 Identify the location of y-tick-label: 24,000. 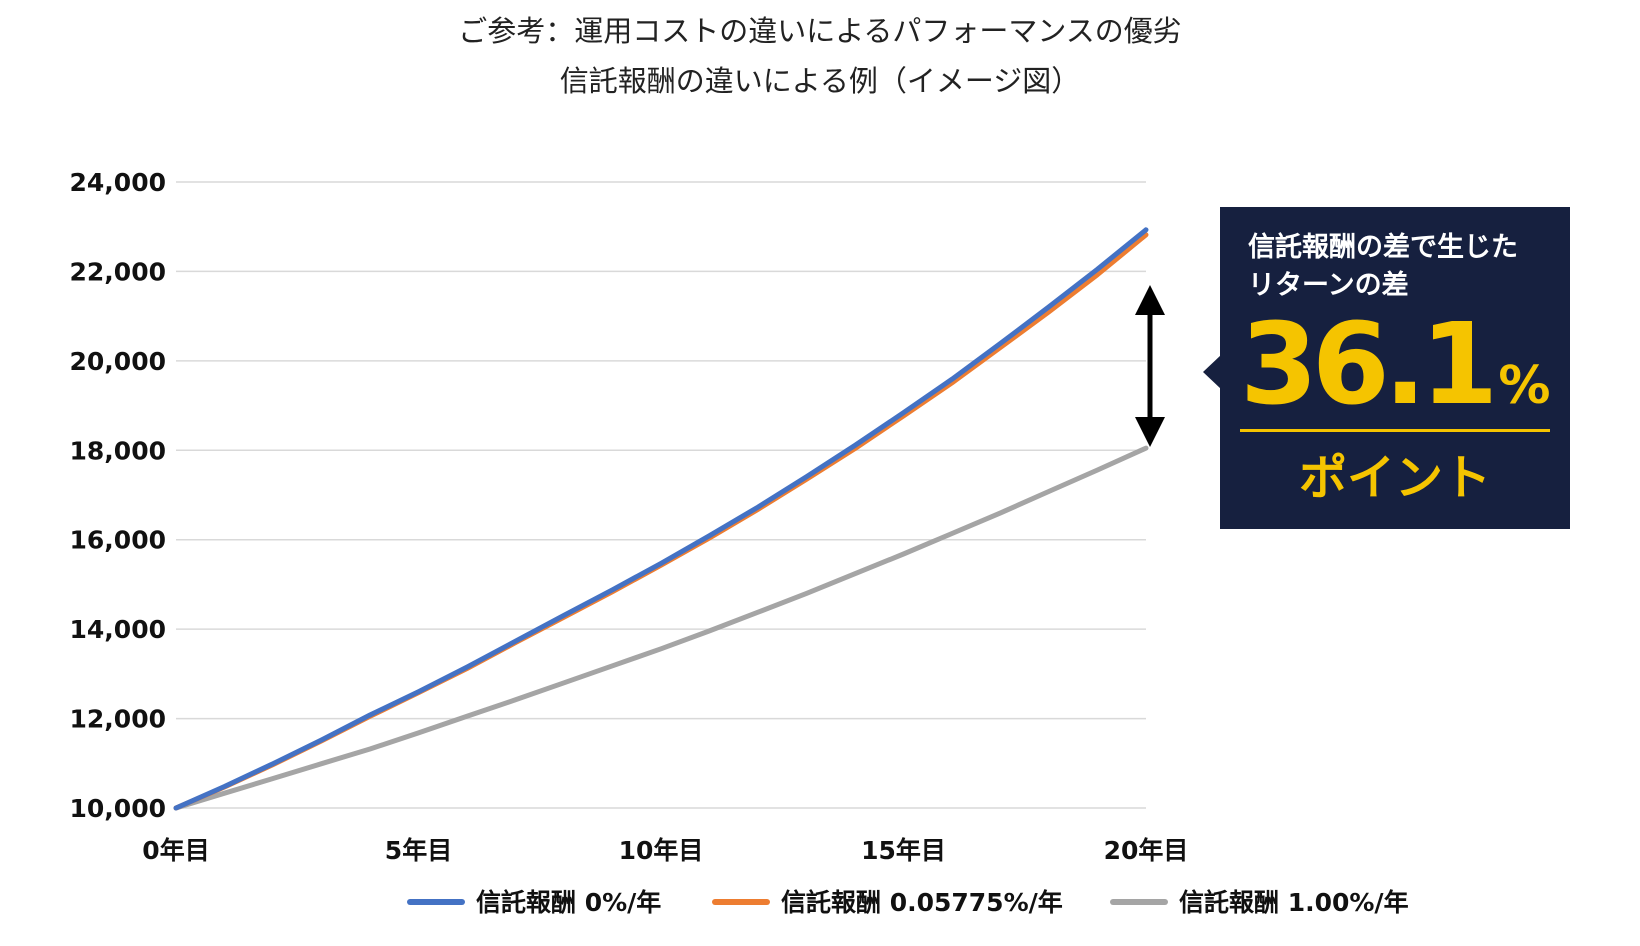
(118, 182).